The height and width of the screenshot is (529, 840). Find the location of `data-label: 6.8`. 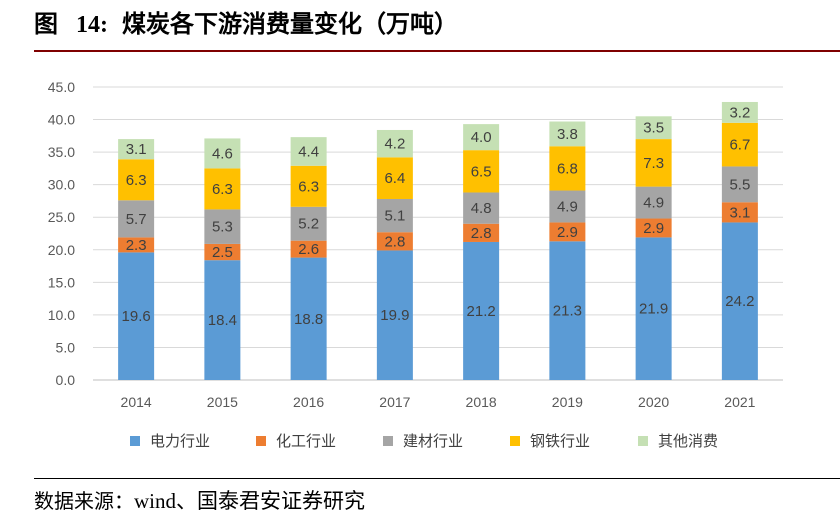

data-label: 6.8 is located at coordinates (567, 168).